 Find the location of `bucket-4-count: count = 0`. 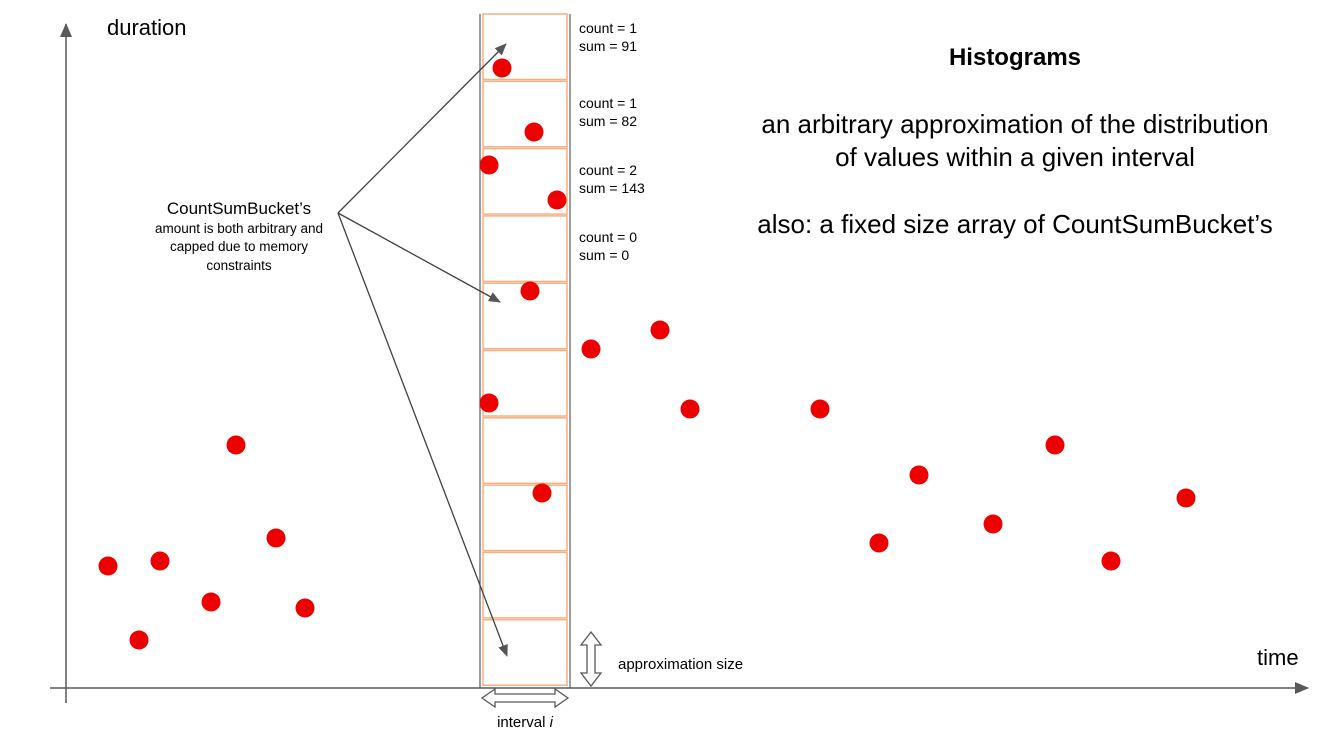

bucket-4-count: count = 0 is located at coordinates (608, 237).